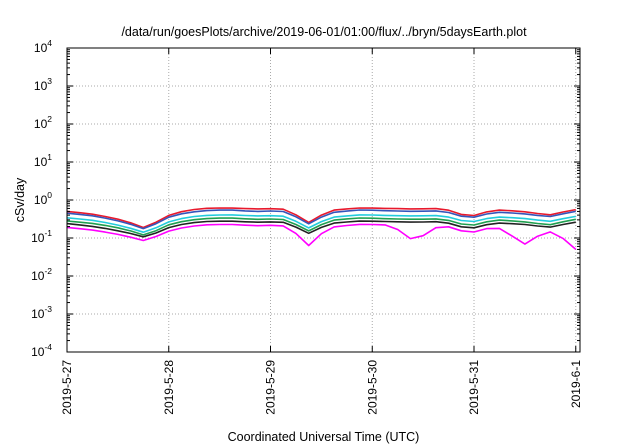 The height and width of the screenshot is (448, 640). I want to click on series-layer, so click(321, 229).